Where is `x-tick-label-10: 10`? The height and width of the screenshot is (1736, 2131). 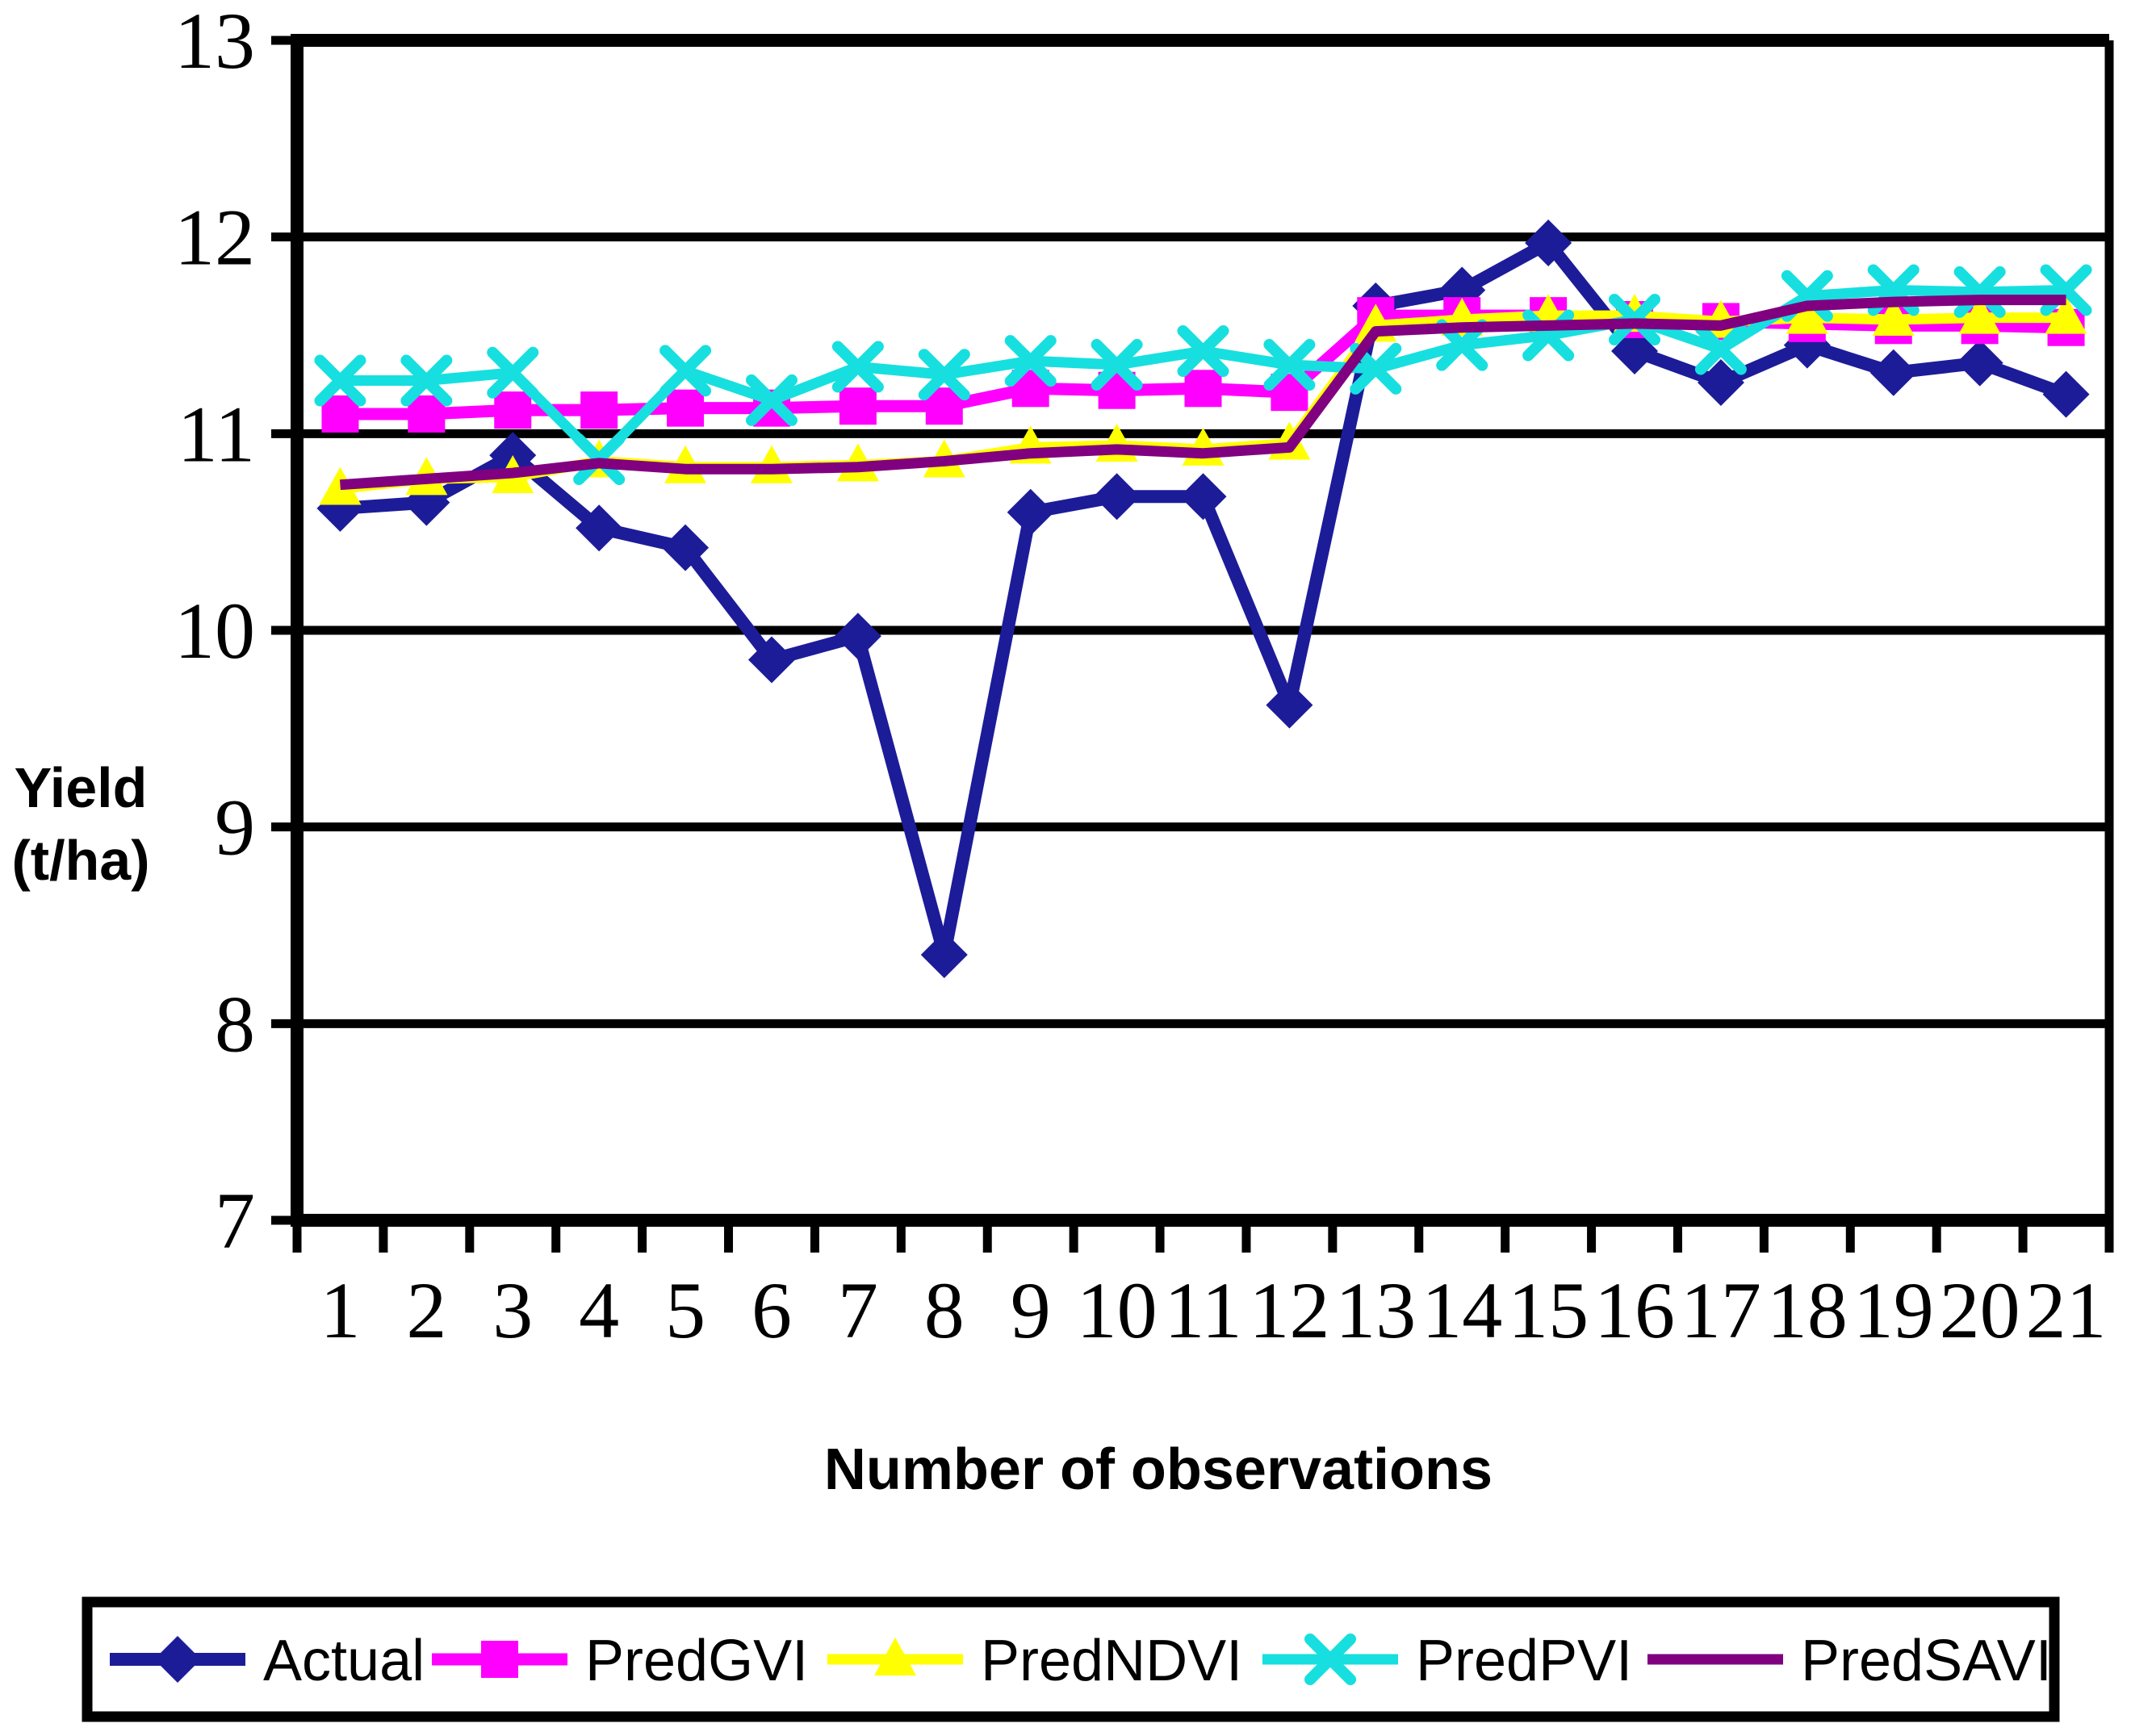 x-tick-label-10: 10 is located at coordinates (1117, 1310).